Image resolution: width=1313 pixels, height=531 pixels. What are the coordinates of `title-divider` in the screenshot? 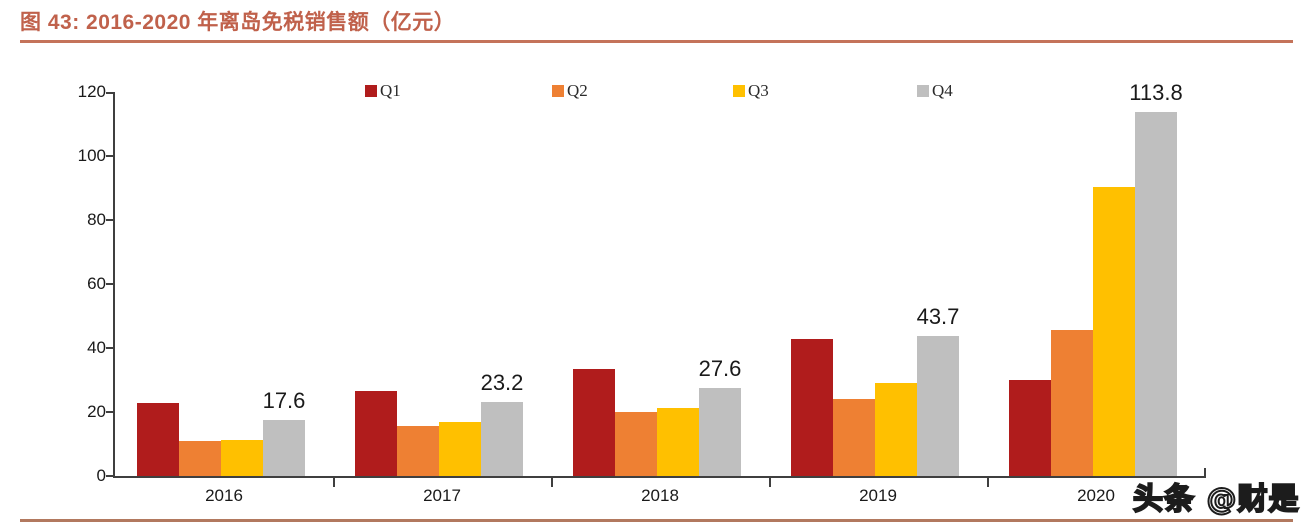 It's located at (656, 41).